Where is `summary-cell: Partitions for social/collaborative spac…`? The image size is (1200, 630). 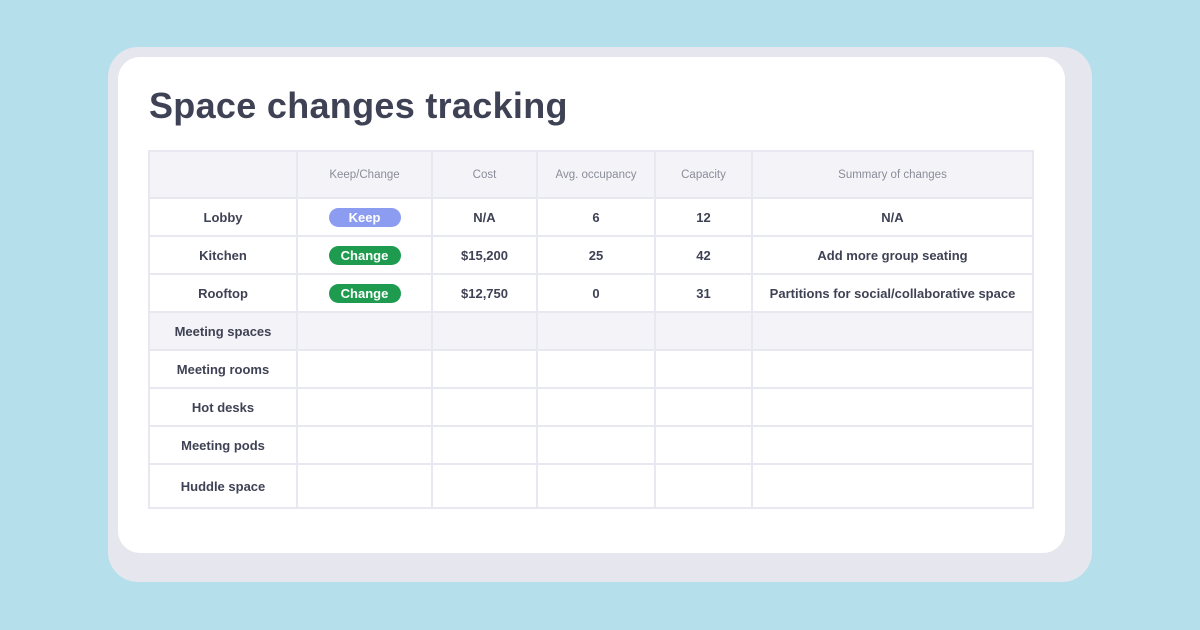
summary-cell: Partitions for social/collaborative spac… is located at coordinates (892, 293).